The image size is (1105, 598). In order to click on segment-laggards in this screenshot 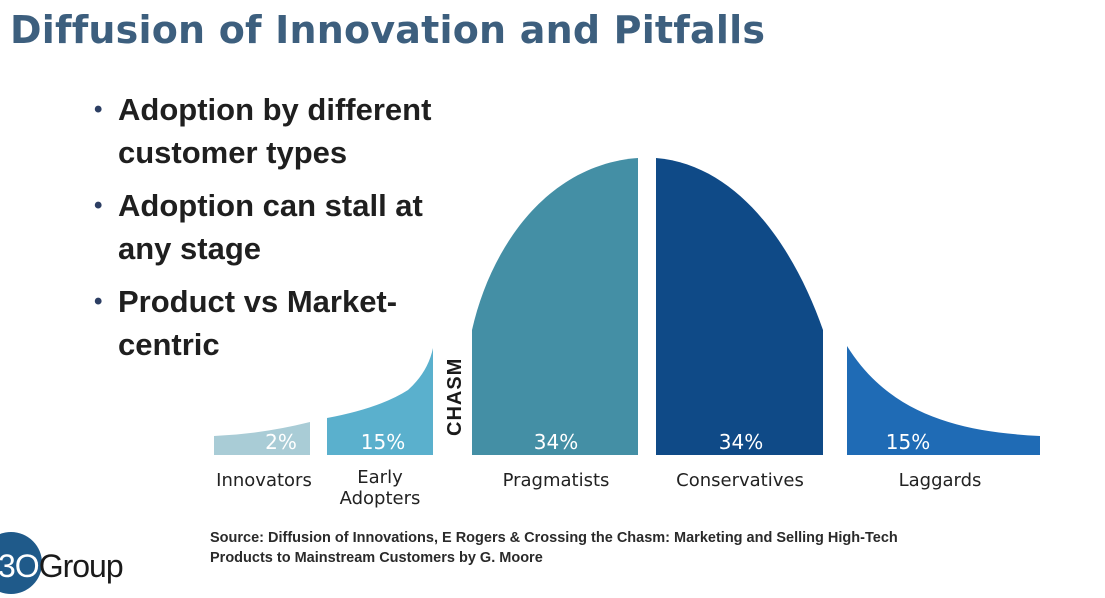, I will do `click(943, 400)`.